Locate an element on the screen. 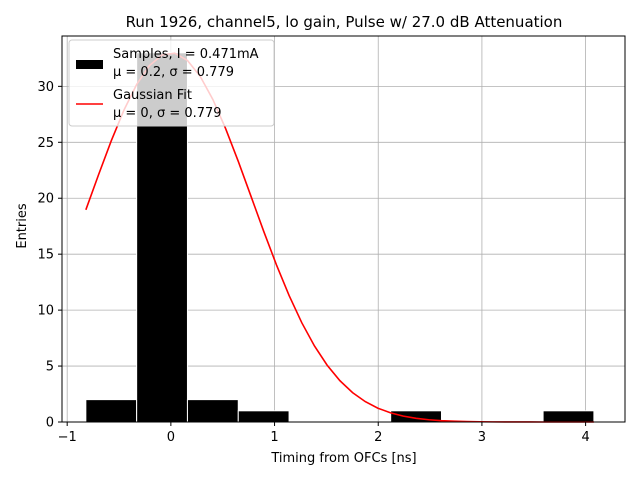 This screenshot has height=480, width=640. x-axis-label: Timing from OFCs [ns] is located at coordinates (343, 458).